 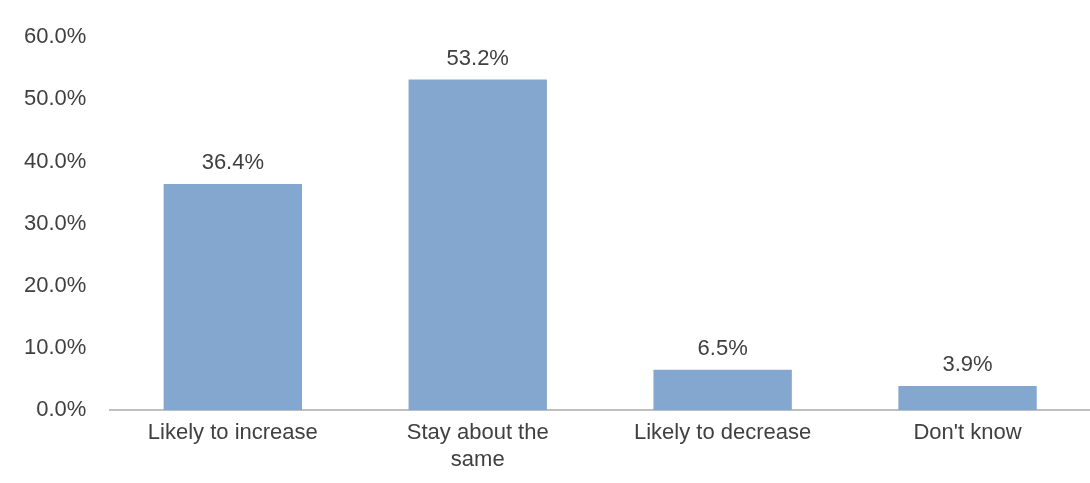 I want to click on x-tick-label: Likely to decrease, so click(x=722, y=432).